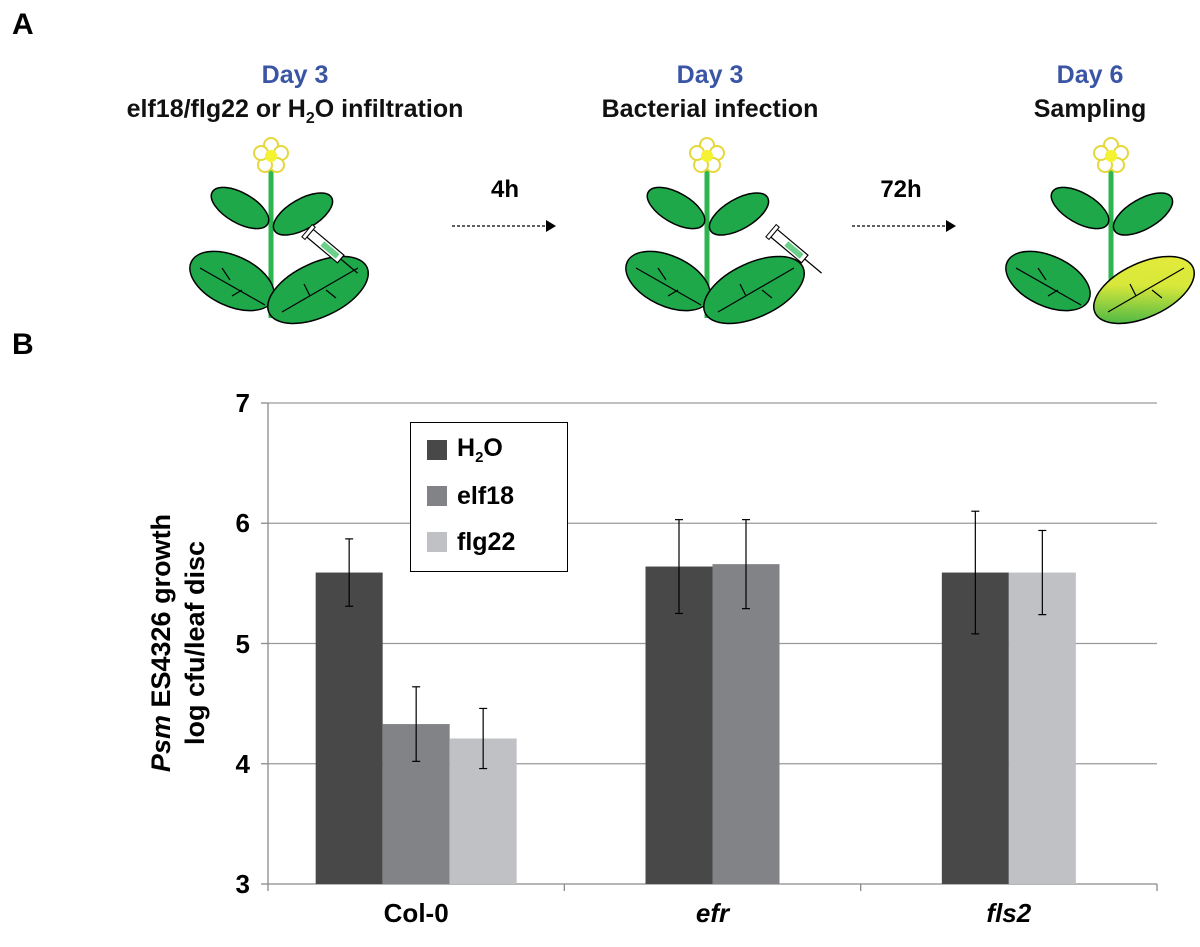  I want to click on y-tick-label: 5, so click(242, 643).